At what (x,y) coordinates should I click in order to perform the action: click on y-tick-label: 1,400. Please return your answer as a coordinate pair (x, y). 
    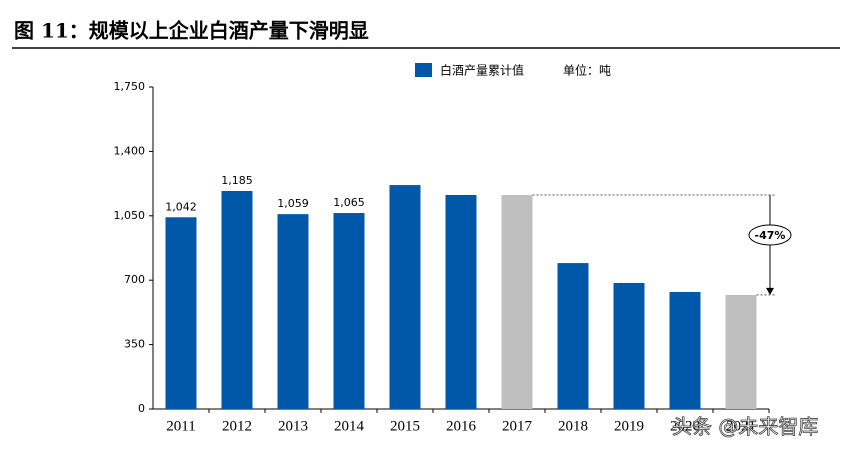
    Looking at the image, I should click on (130, 150).